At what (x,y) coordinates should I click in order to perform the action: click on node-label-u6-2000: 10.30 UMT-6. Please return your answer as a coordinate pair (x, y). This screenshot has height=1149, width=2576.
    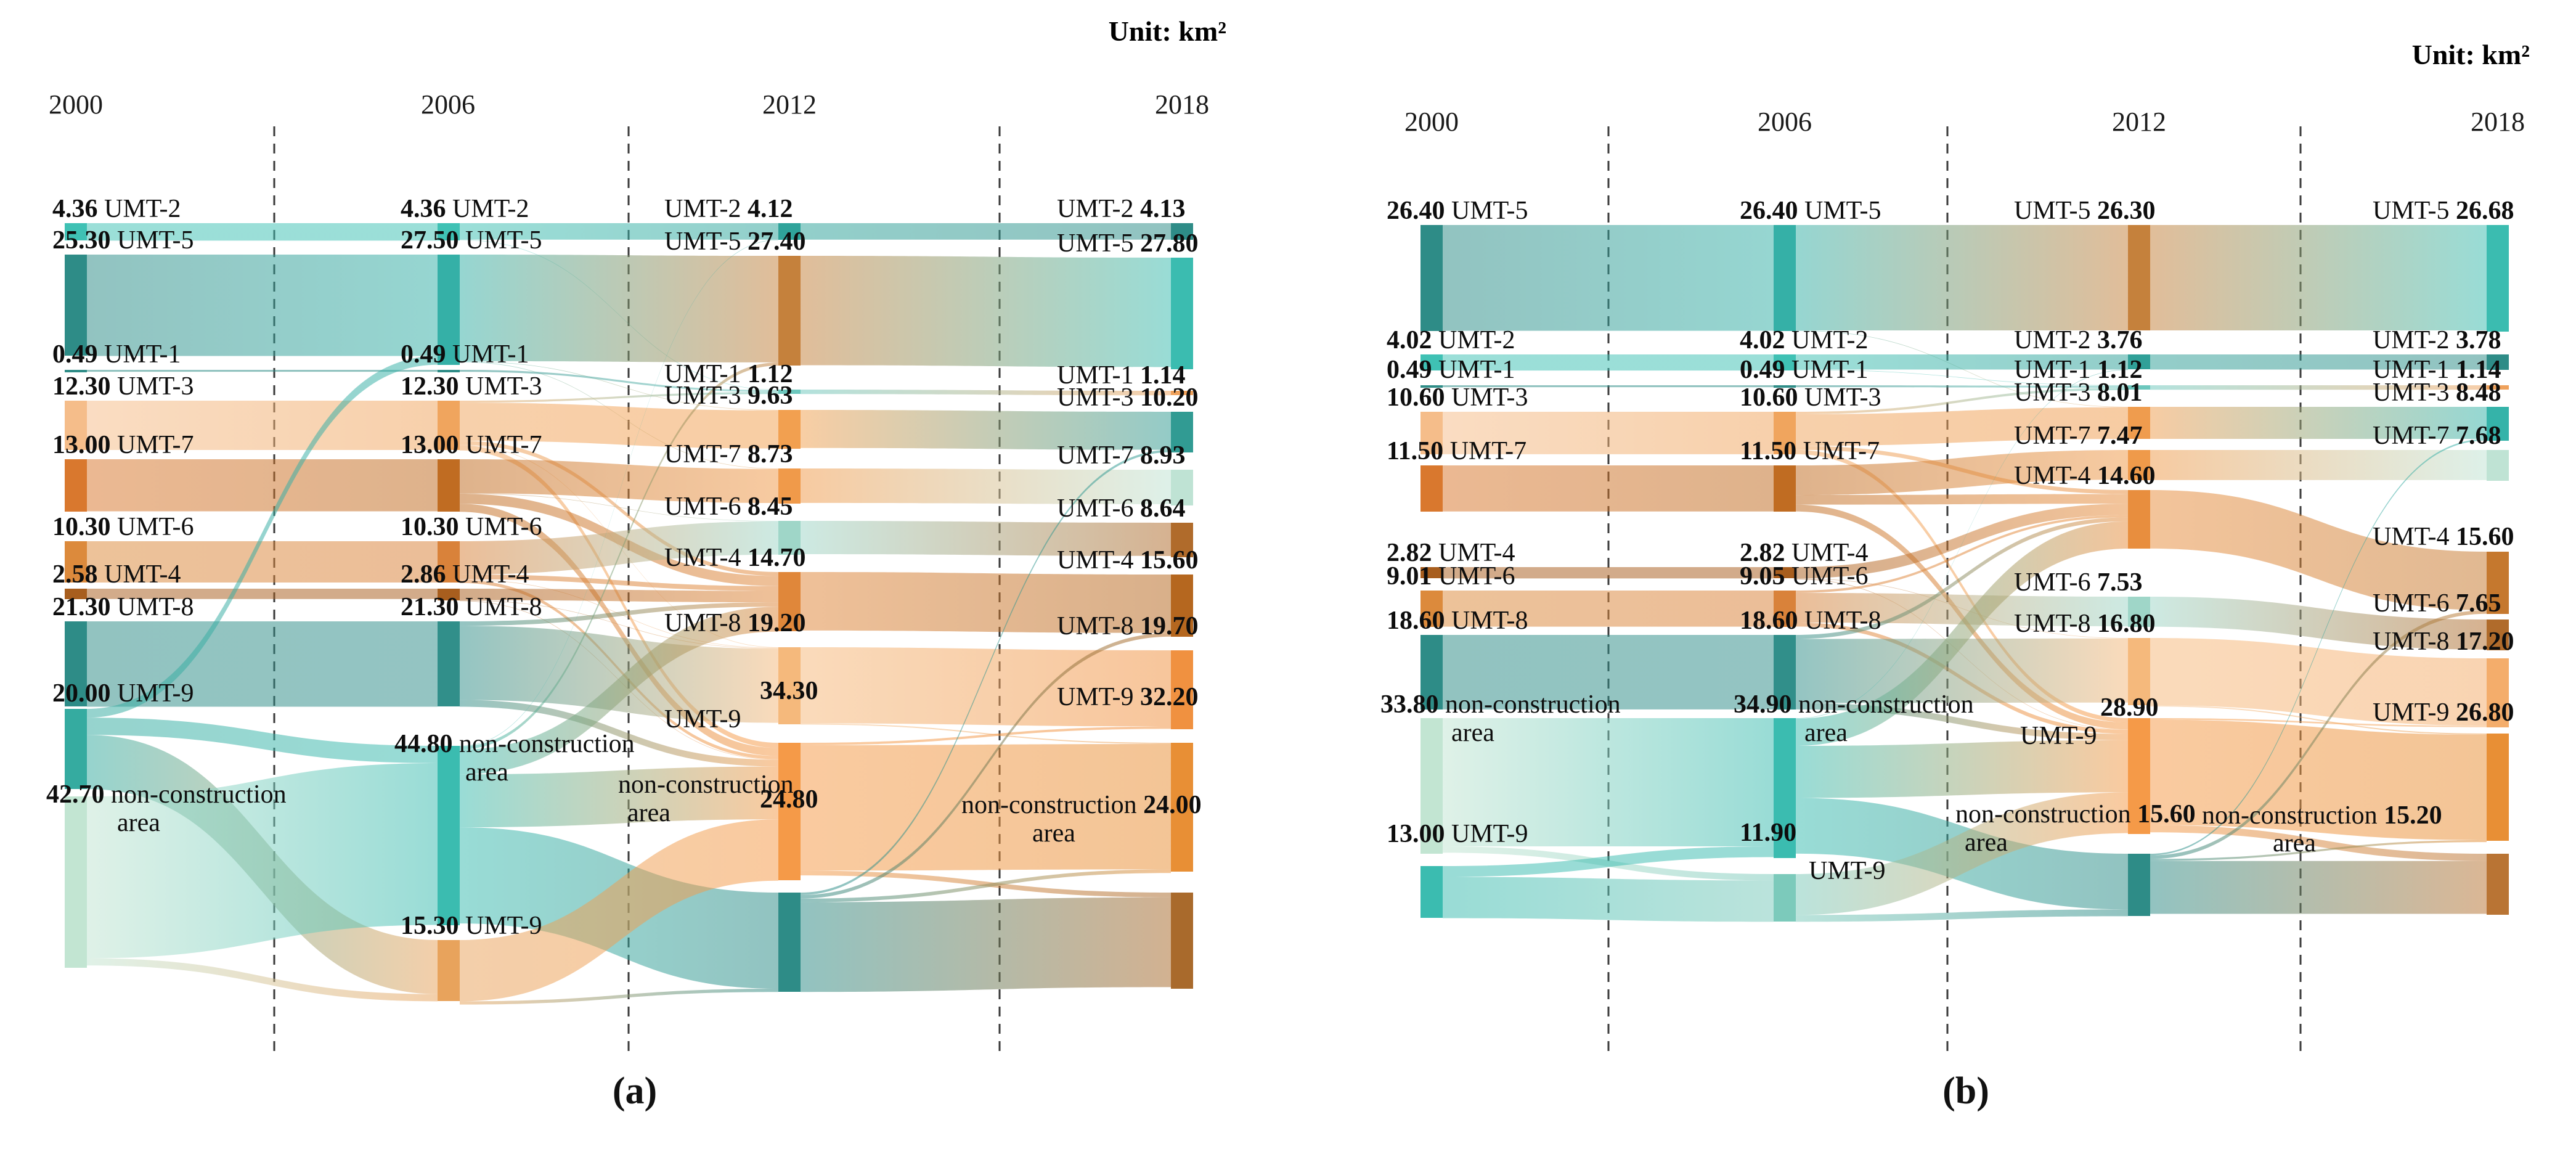
    Looking at the image, I should click on (123, 527).